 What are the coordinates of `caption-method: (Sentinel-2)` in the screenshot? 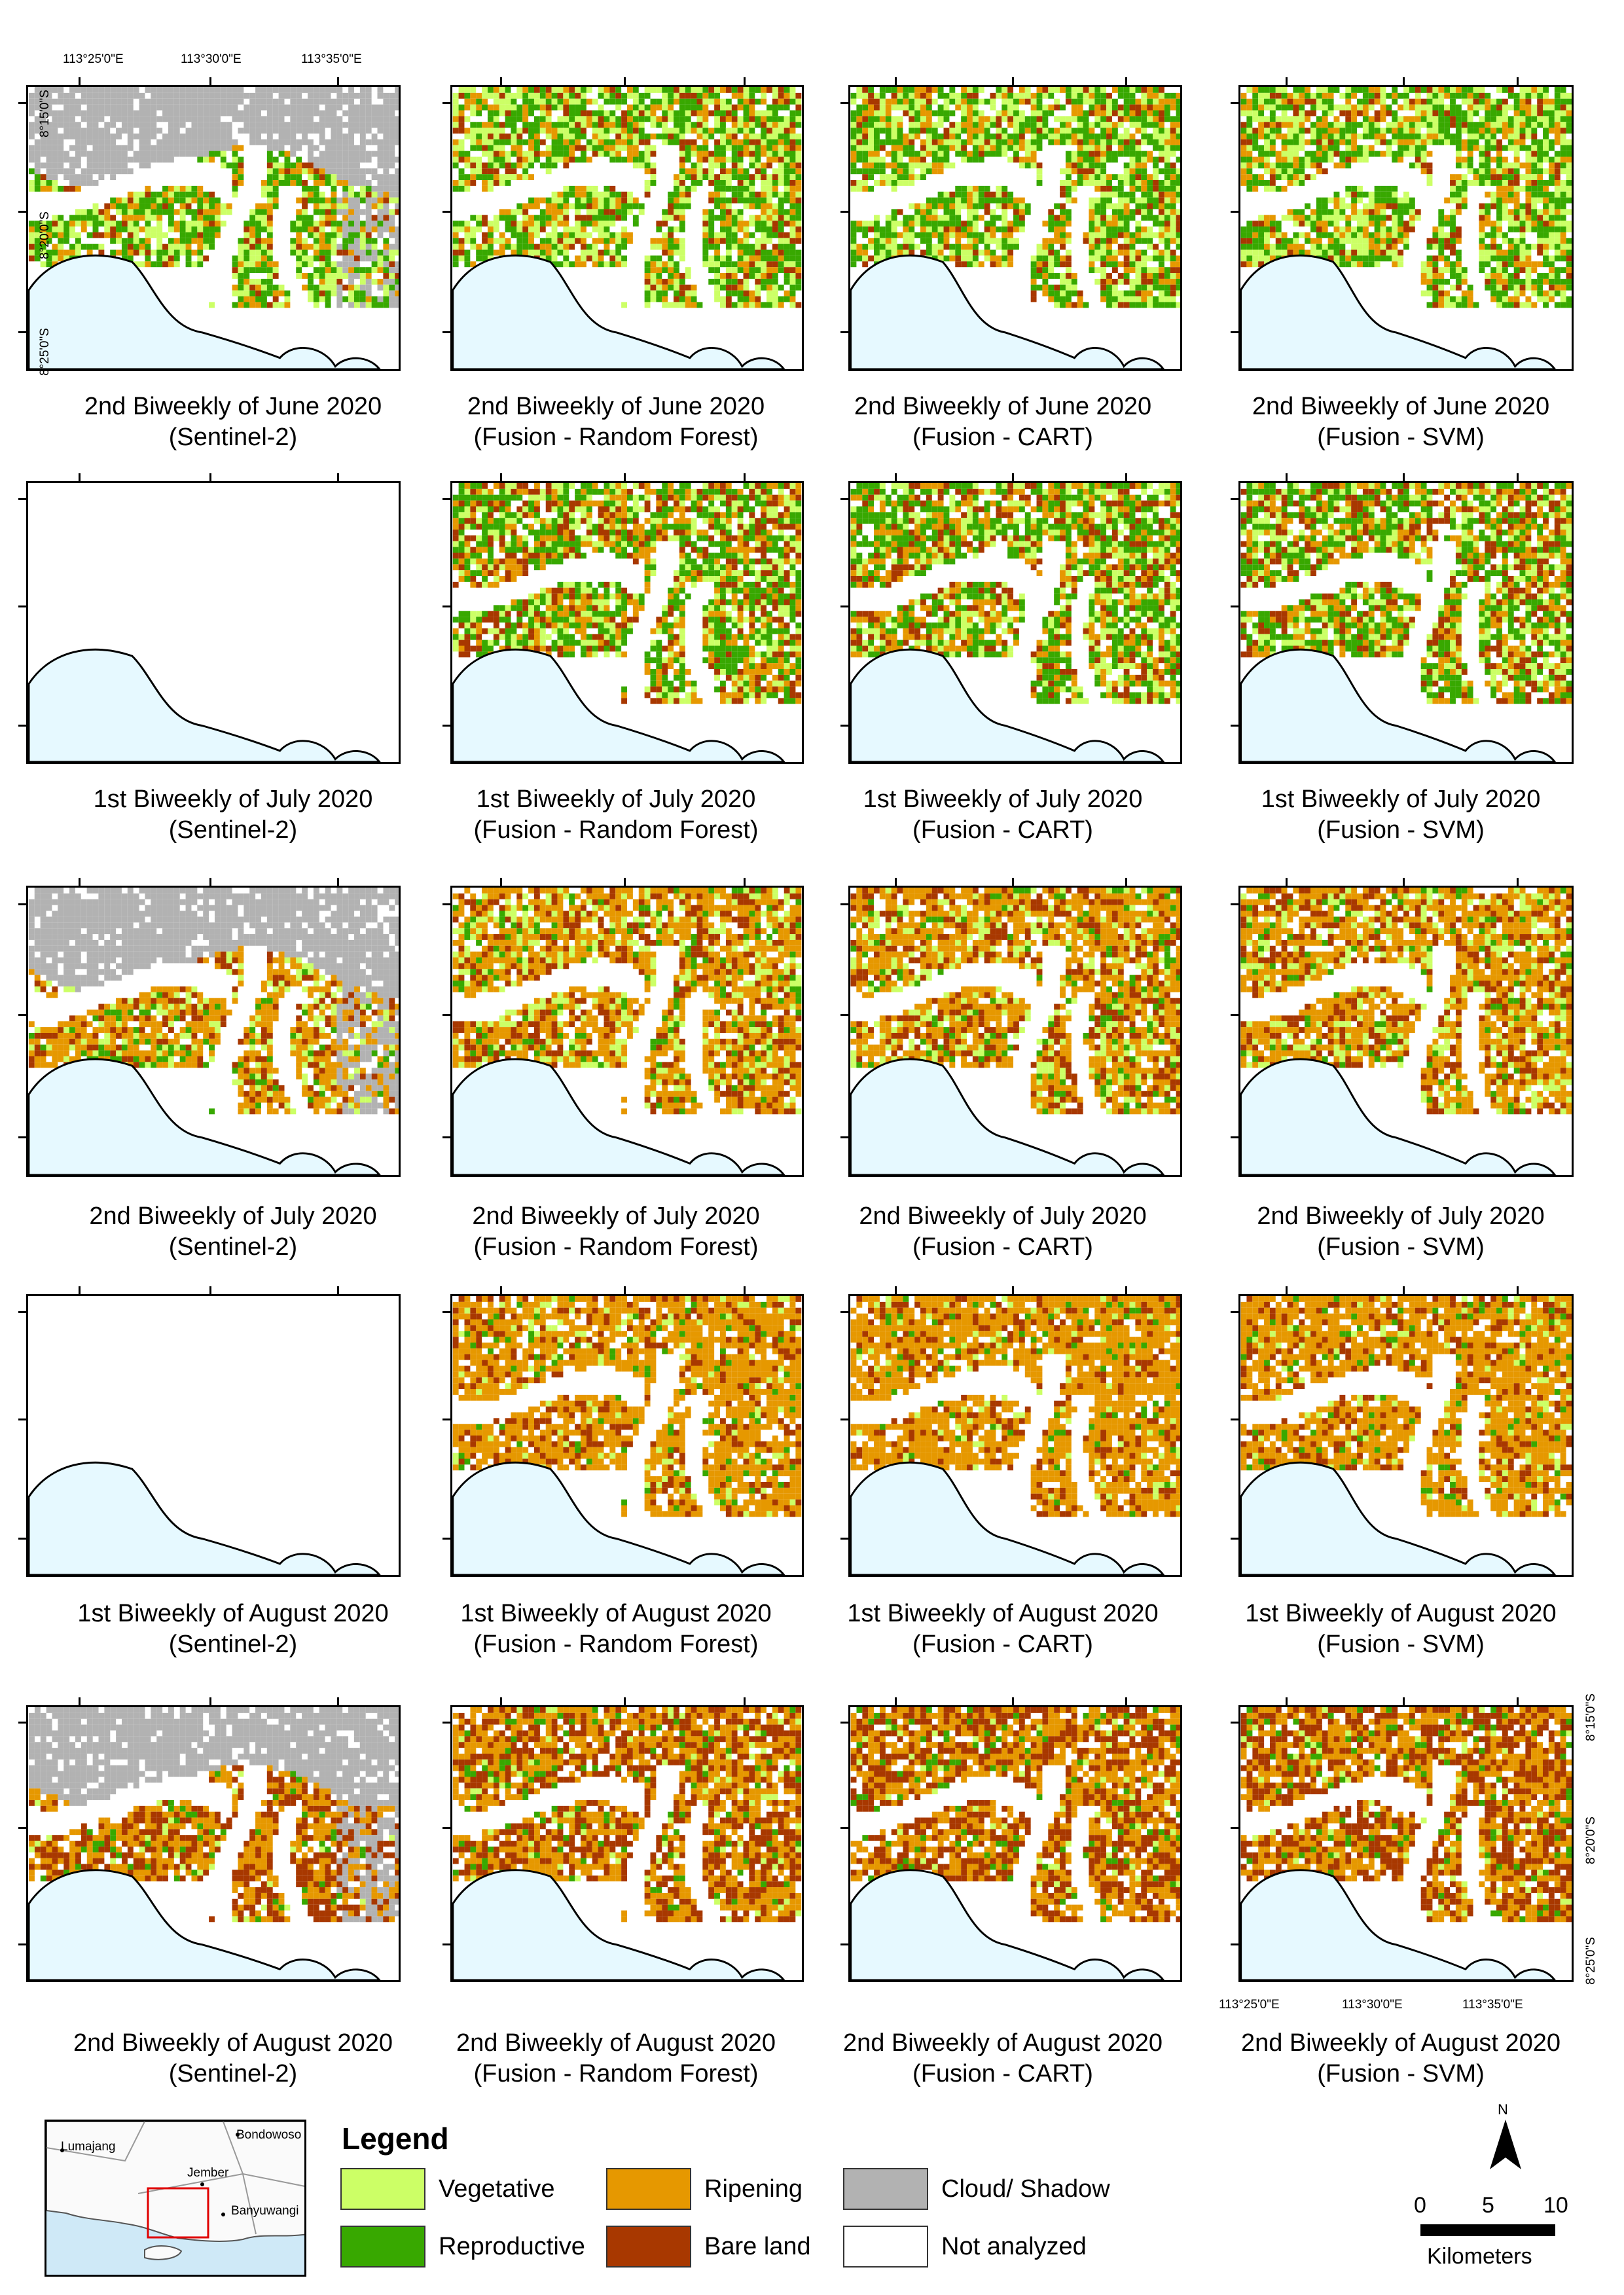 It's located at (233, 438).